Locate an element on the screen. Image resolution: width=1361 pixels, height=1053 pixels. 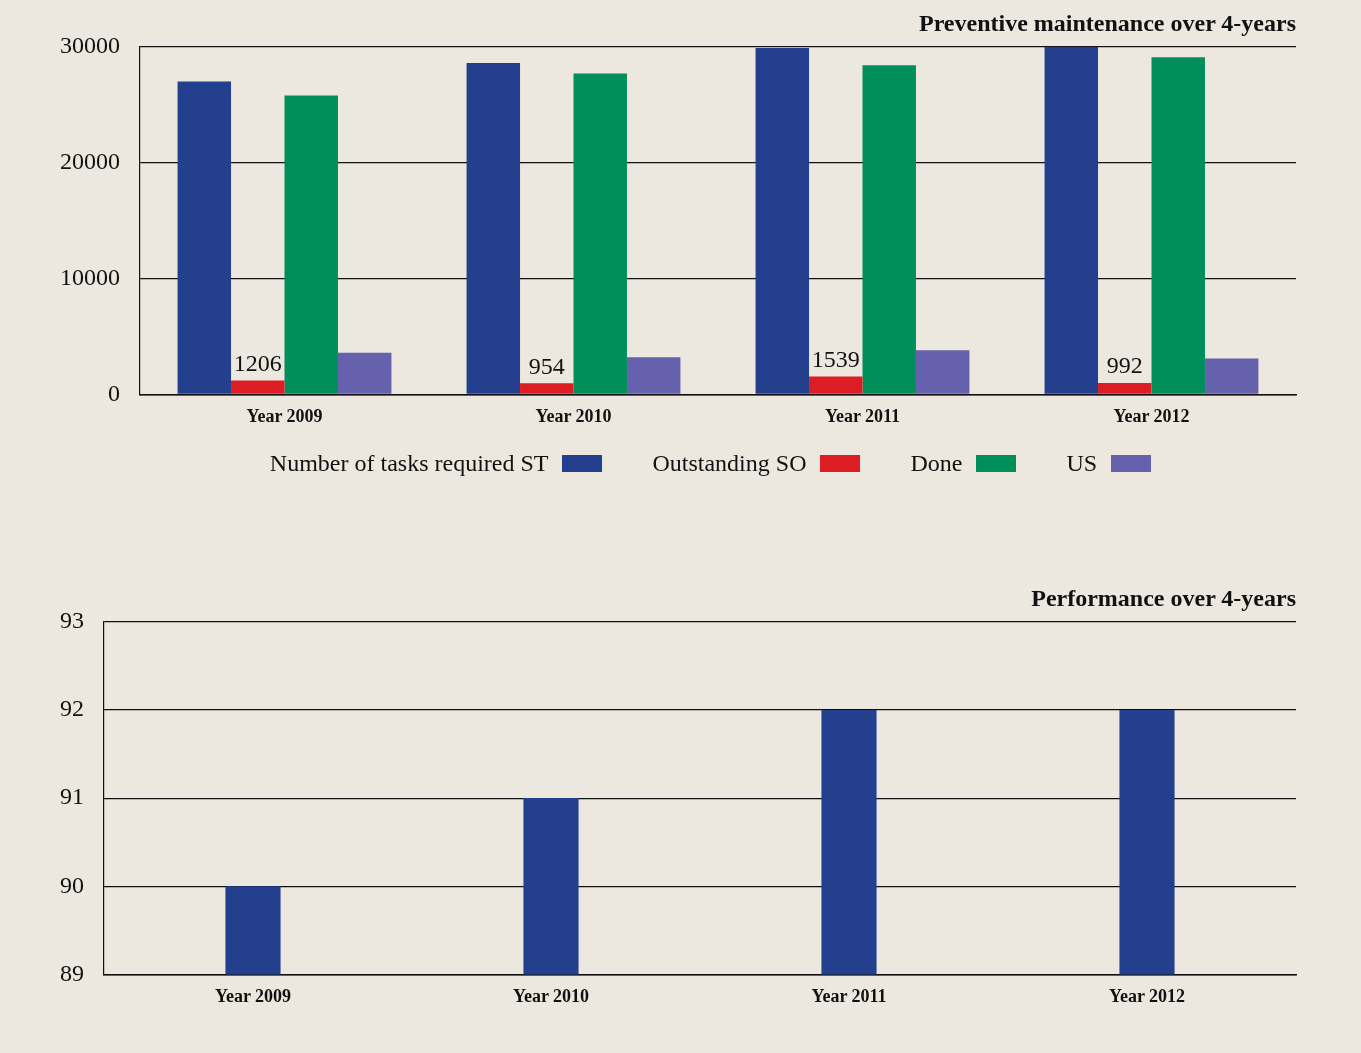
y-tick-label: 10000 is located at coordinates (90, 276).